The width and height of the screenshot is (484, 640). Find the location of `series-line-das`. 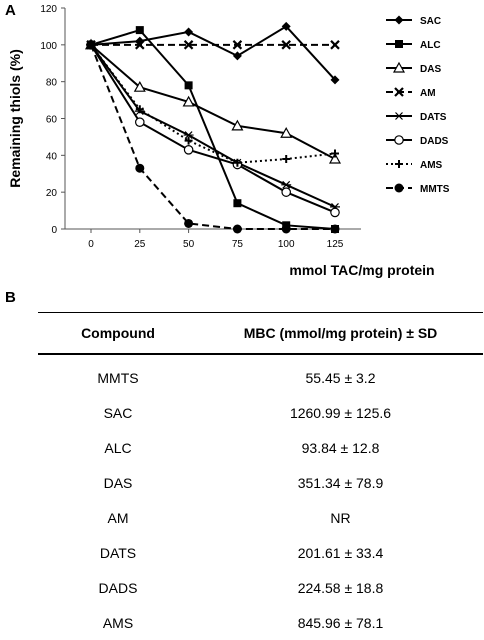

series-line-das is located at coordinates (213, 102).